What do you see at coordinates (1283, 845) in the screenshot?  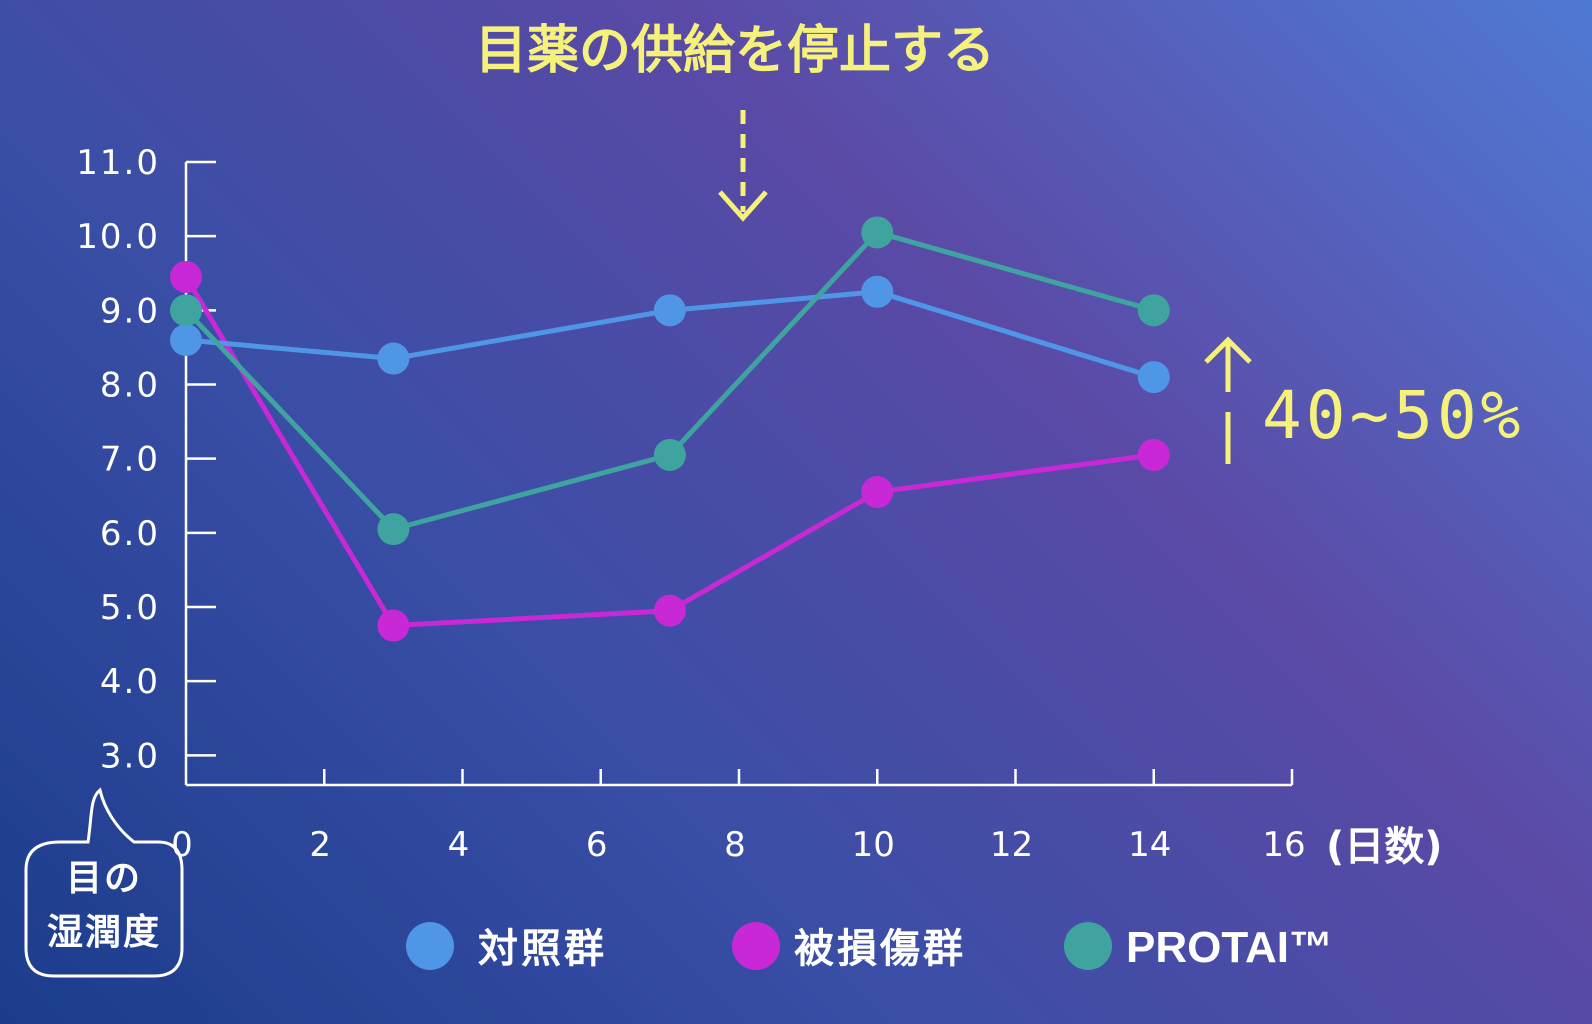 I see `x-tick-label: 16` at bounding box center [1283, 845].